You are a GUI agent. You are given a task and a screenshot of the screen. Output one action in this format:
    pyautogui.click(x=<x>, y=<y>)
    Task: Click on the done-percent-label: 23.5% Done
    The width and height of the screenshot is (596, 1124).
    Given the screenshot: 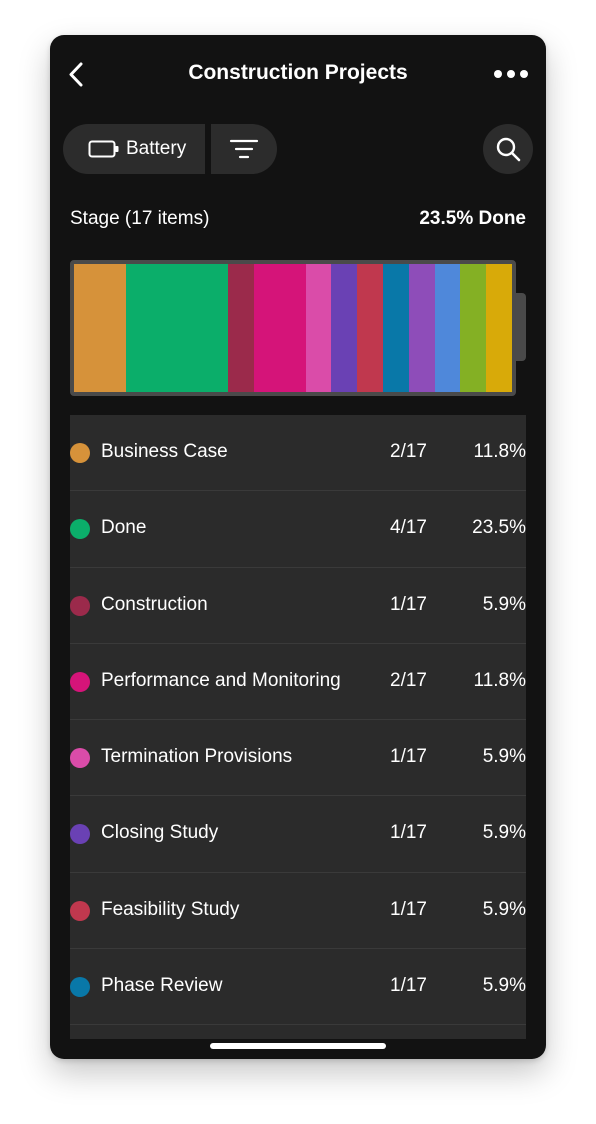 What is the action you would take?
    pyautogui.click(x=472, y=218)
    